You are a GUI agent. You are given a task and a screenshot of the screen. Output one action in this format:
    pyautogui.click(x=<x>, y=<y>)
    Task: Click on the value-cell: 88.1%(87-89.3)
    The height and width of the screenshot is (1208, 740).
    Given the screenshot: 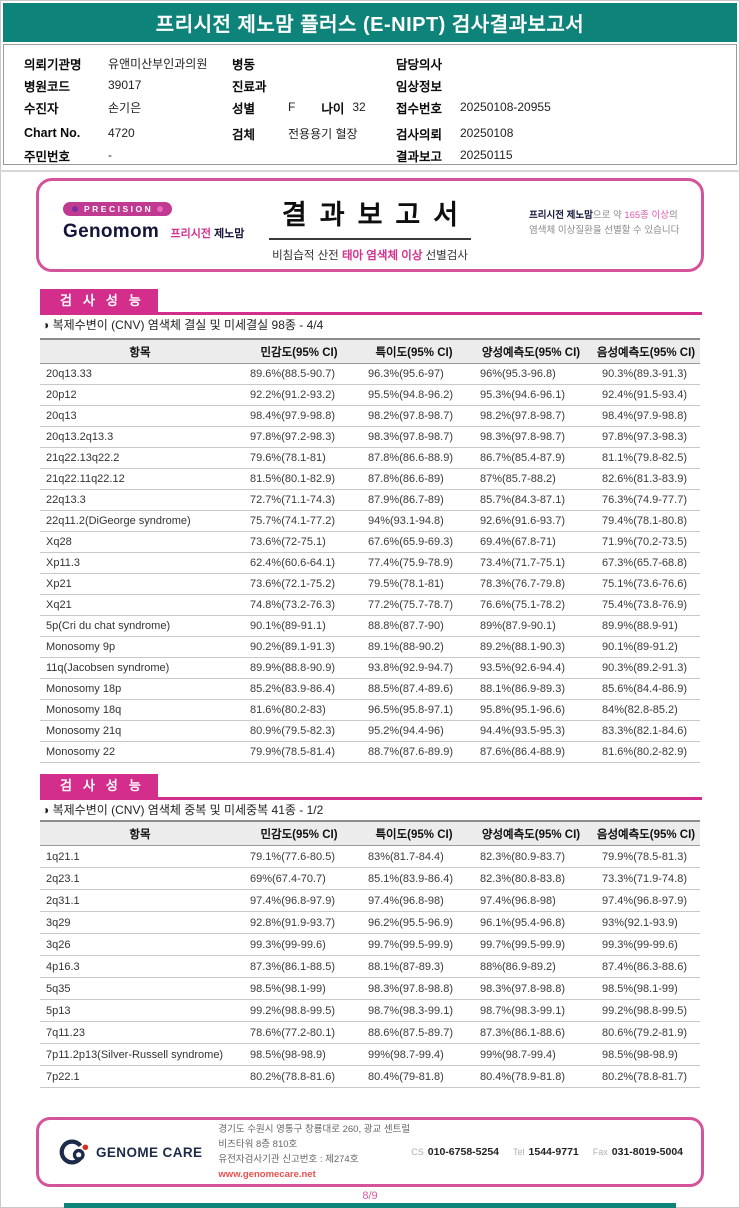 What is the action you would take?
    pyautogui.click(x=414, y=966)
    